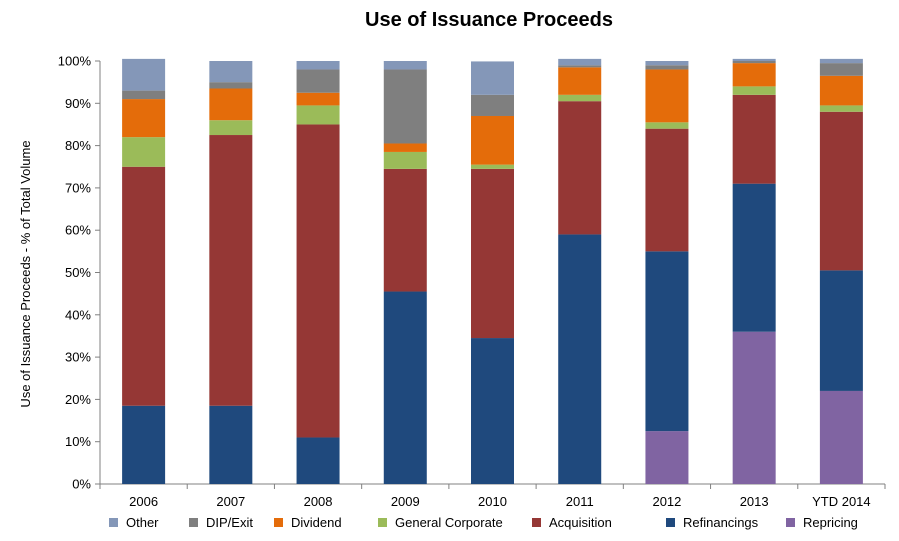  Describe the element at coordinates (830, 522) in the screenshot. I see `legend-label: Repricing` at that location.